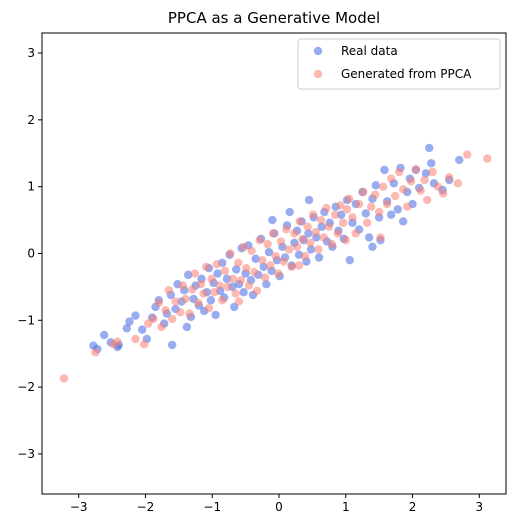 The width and height of the screenshot is (515, 528). Describe the element at coordinates (274, 18) in the screenshot. I see `chart-title: PPCA as a Generative Model` at that location.